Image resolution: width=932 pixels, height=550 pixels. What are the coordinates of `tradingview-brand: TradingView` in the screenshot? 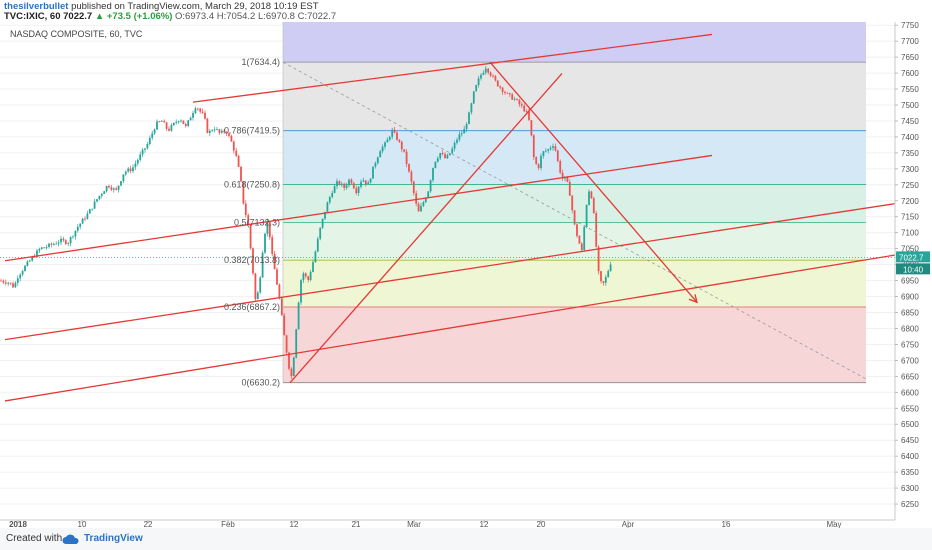 It's located at (113, 538).